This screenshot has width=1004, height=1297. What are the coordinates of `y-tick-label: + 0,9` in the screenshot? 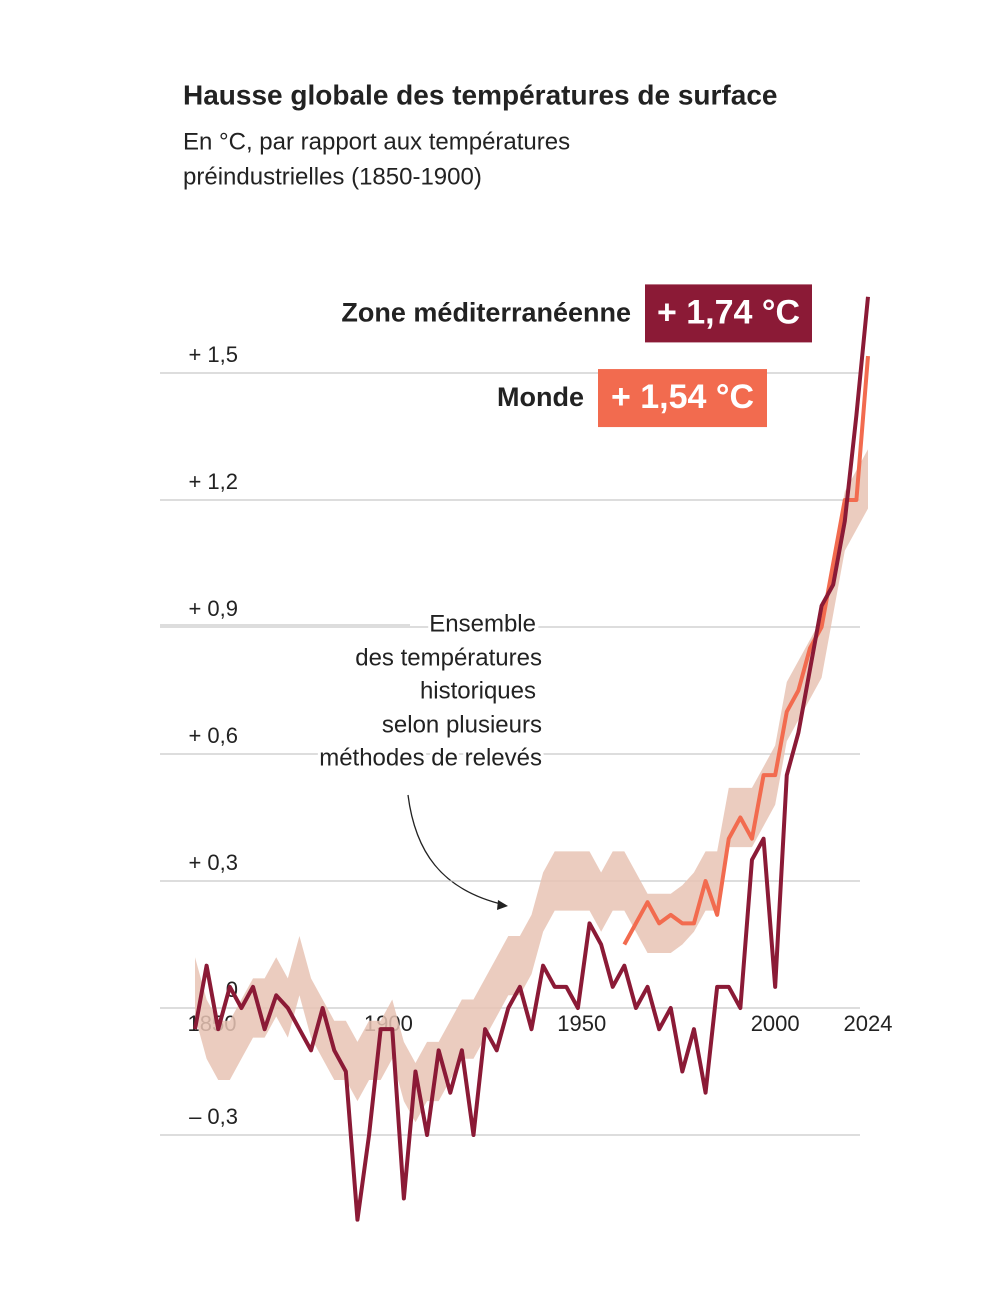 It's located at (213, 608).